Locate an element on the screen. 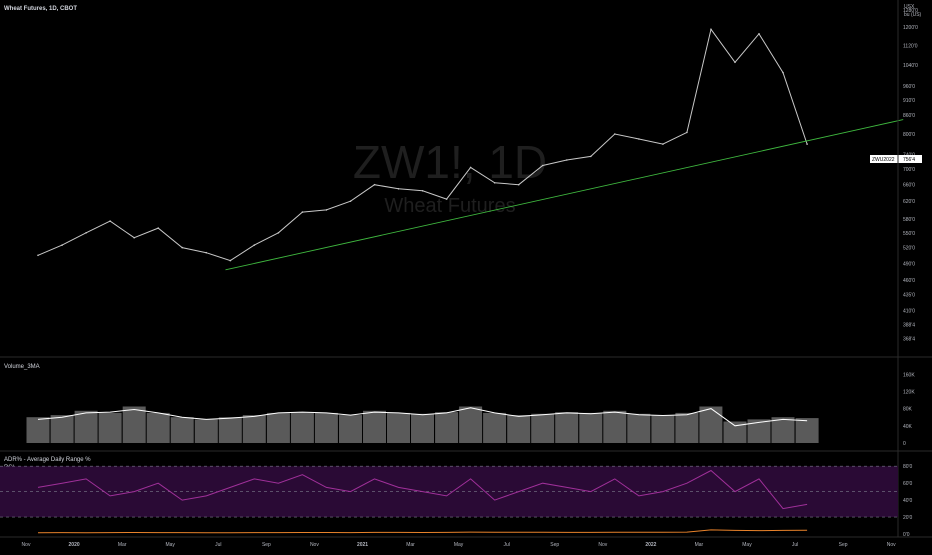  price-tick-label: 460'0 is located at coordinates (909, 281).